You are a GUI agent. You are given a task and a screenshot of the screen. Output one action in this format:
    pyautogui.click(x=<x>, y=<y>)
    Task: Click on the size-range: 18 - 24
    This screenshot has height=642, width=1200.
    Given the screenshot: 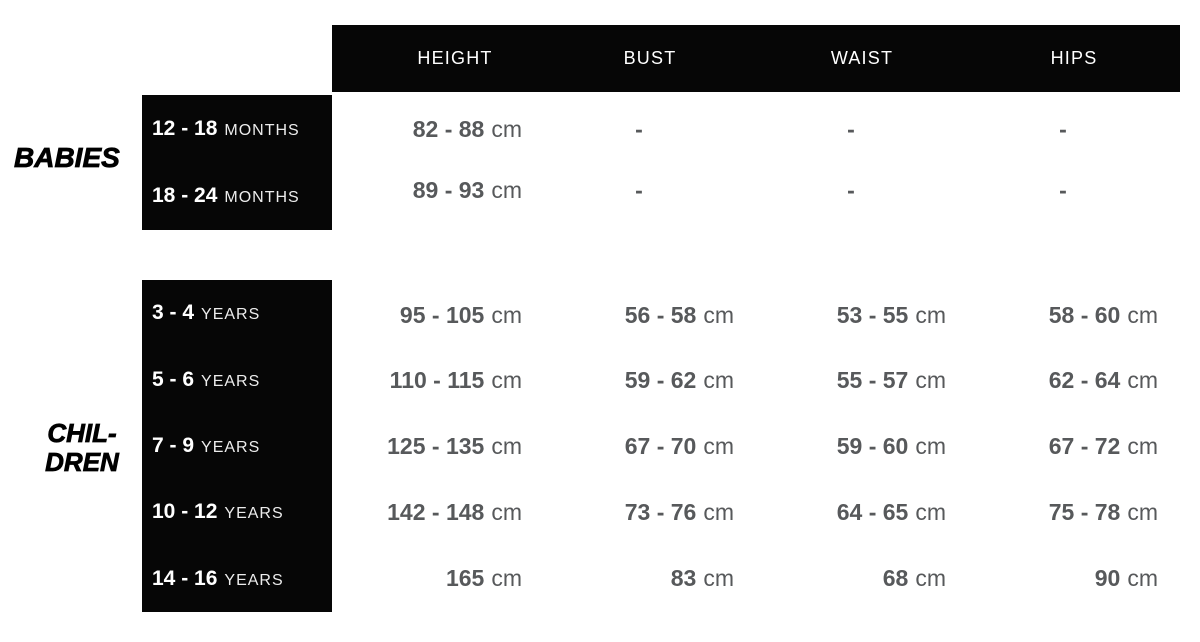 What is the action you would take?
    pyautogui.click(x=185, y=196)
    